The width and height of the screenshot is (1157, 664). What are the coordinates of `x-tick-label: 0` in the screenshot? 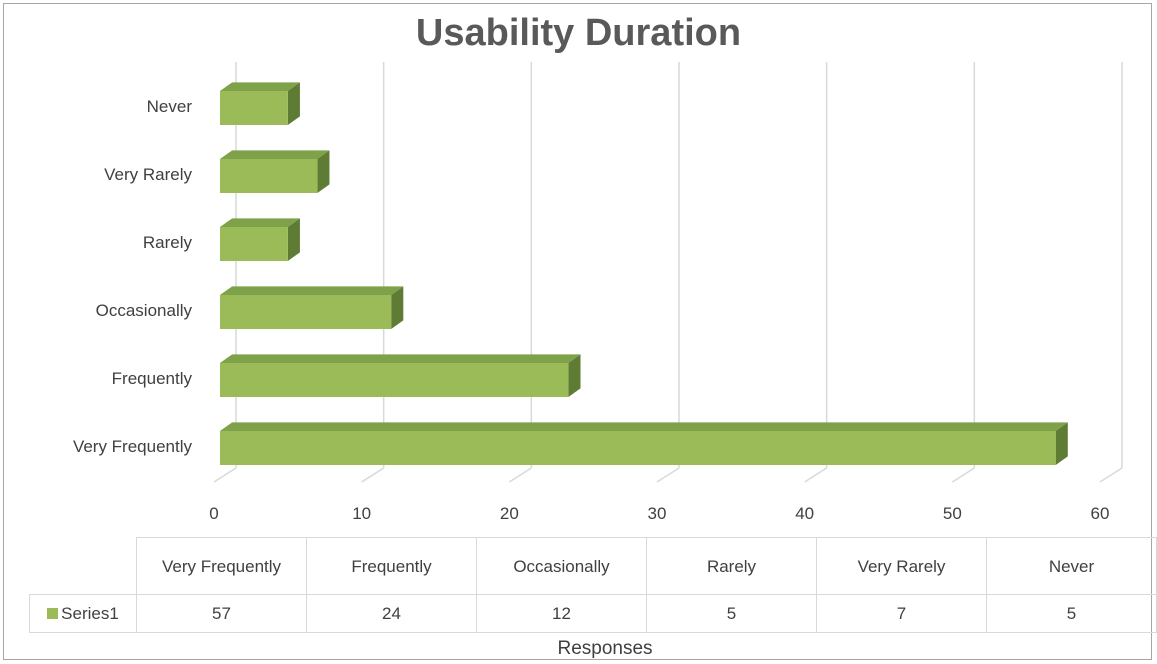 It's located at (213, 513).